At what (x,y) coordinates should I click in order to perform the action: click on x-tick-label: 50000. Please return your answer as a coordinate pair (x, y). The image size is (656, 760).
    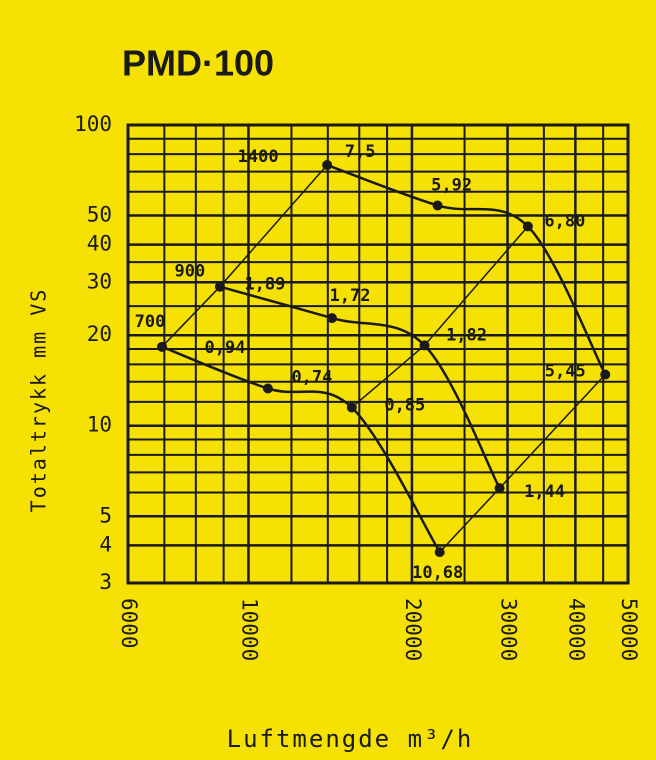
    Looking at the image, I should click on (629, 629).